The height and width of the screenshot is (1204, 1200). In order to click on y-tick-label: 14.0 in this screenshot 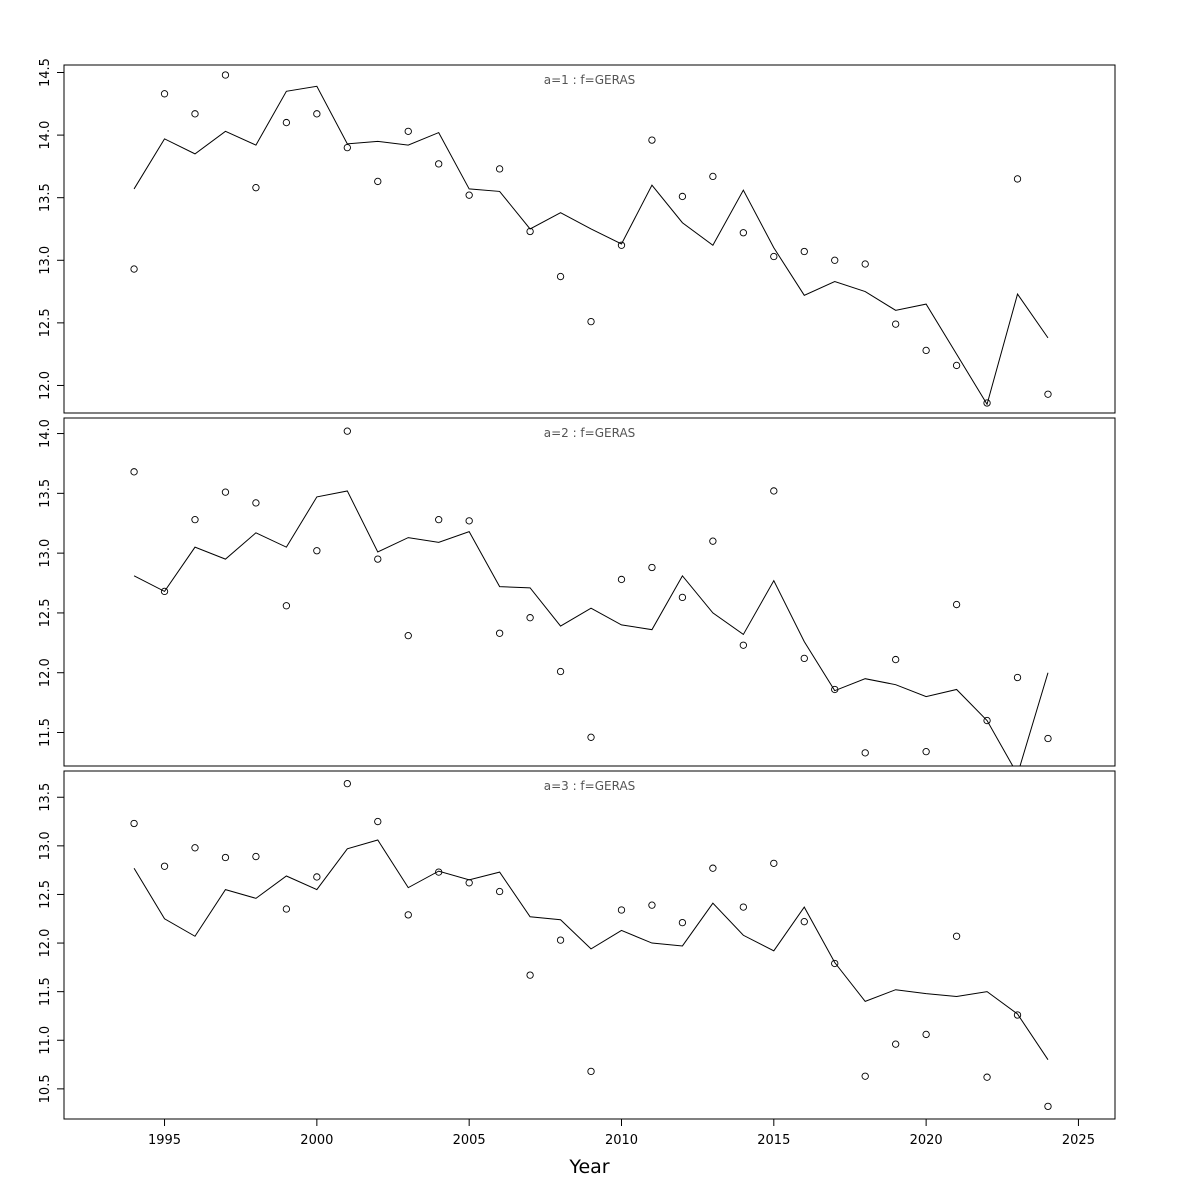, I will do `click(45, 135)`.